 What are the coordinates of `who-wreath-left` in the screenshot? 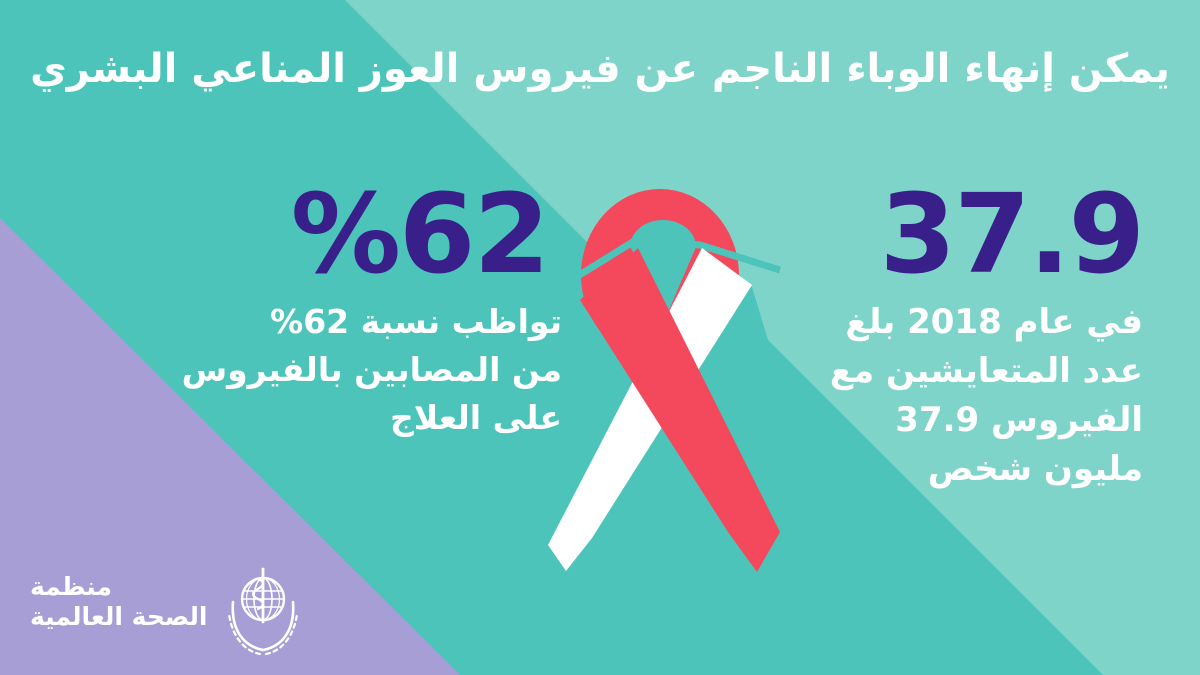 It's located at (248, 626).